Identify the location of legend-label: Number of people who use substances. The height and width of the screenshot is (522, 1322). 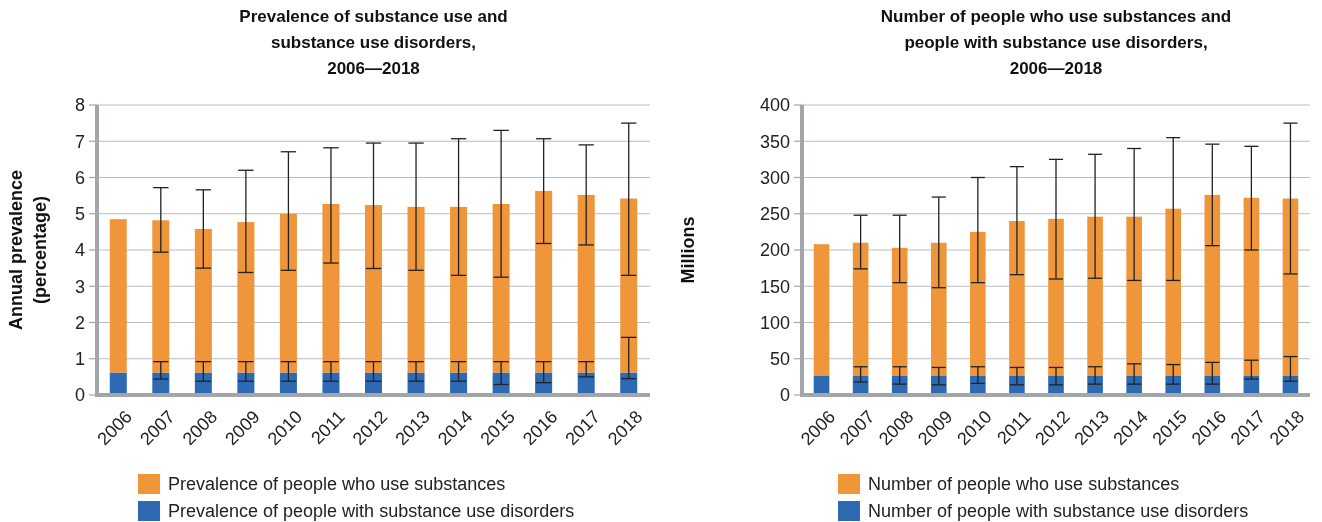
(1024, 484).